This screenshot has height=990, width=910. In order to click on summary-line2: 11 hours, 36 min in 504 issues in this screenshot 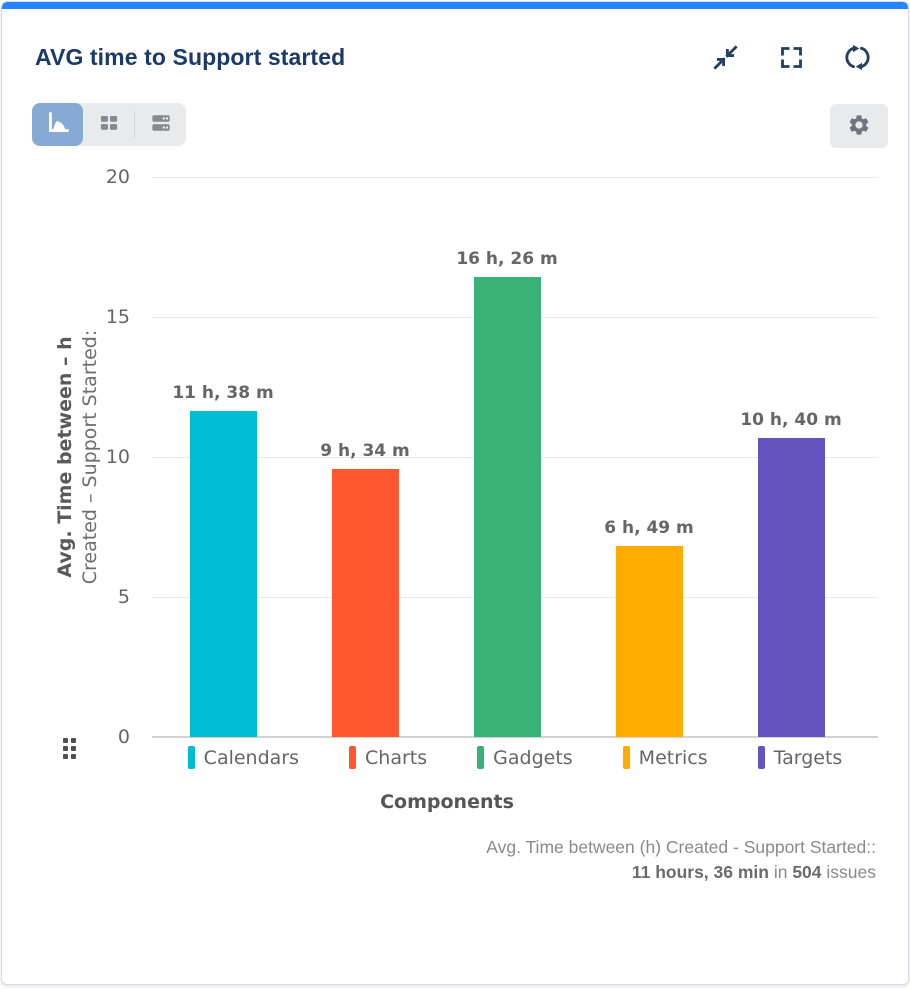, I will do `click(753, 872)`.